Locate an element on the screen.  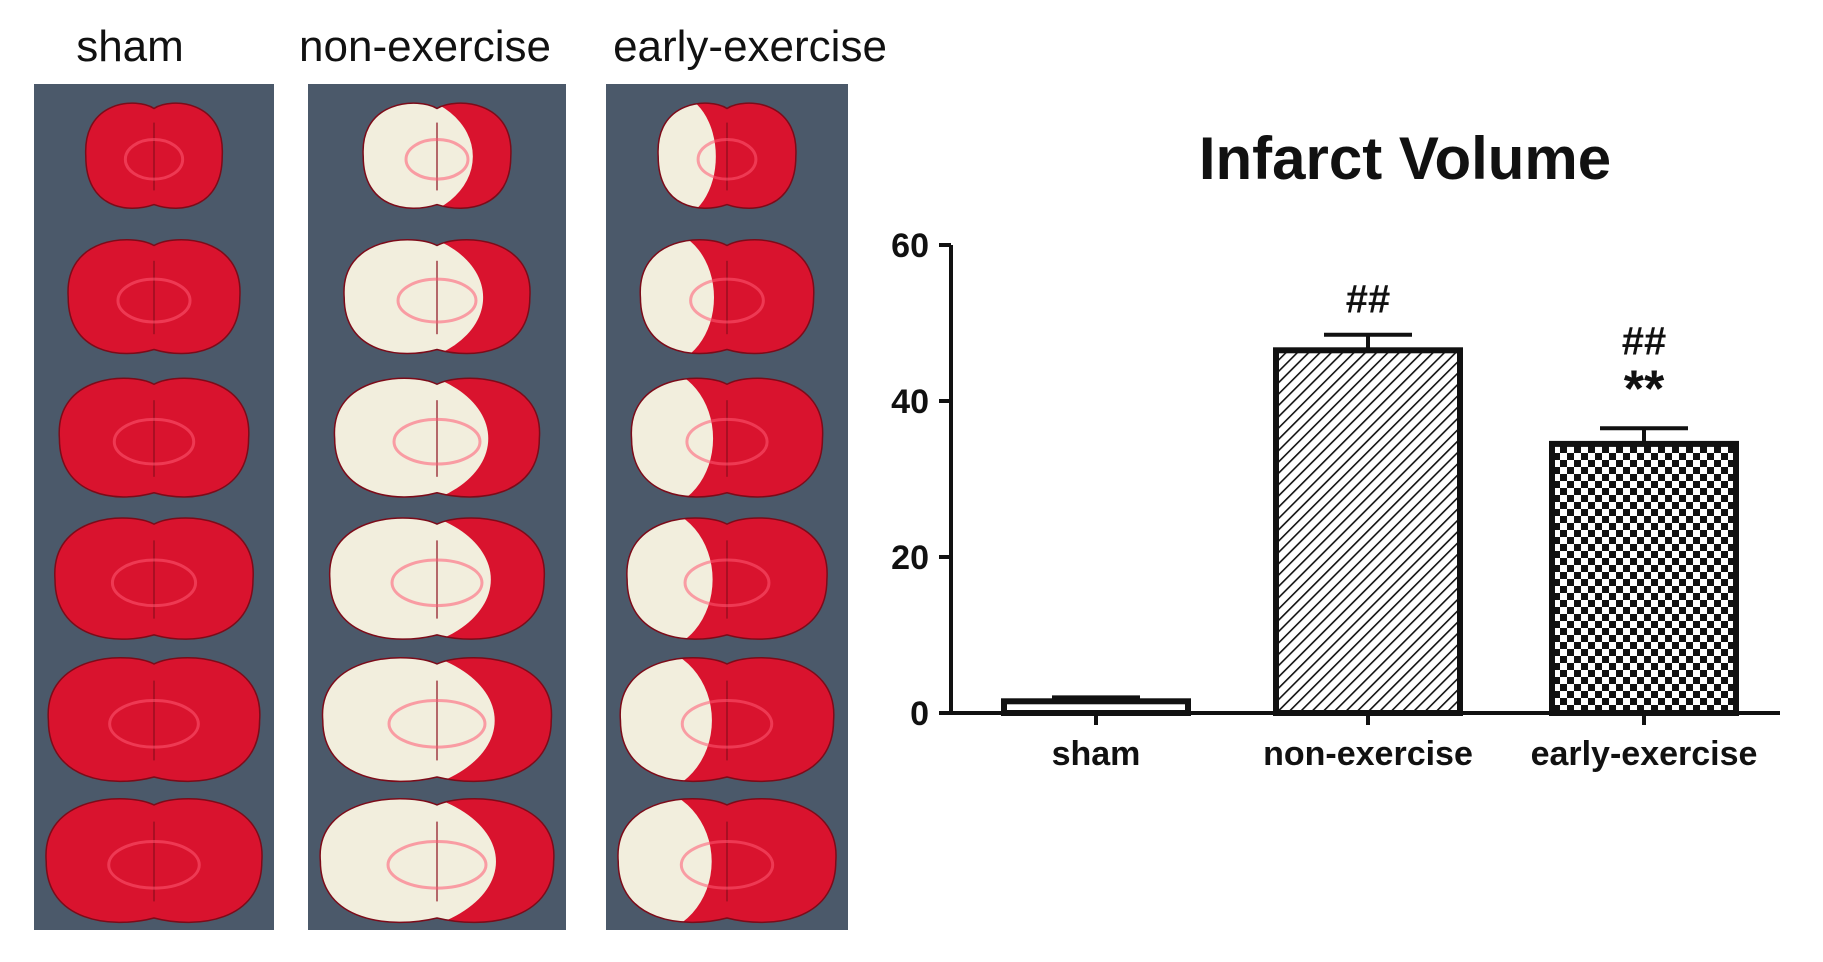
photo-label-early-exercise: early-exercise is located at coordinates (750, 46).